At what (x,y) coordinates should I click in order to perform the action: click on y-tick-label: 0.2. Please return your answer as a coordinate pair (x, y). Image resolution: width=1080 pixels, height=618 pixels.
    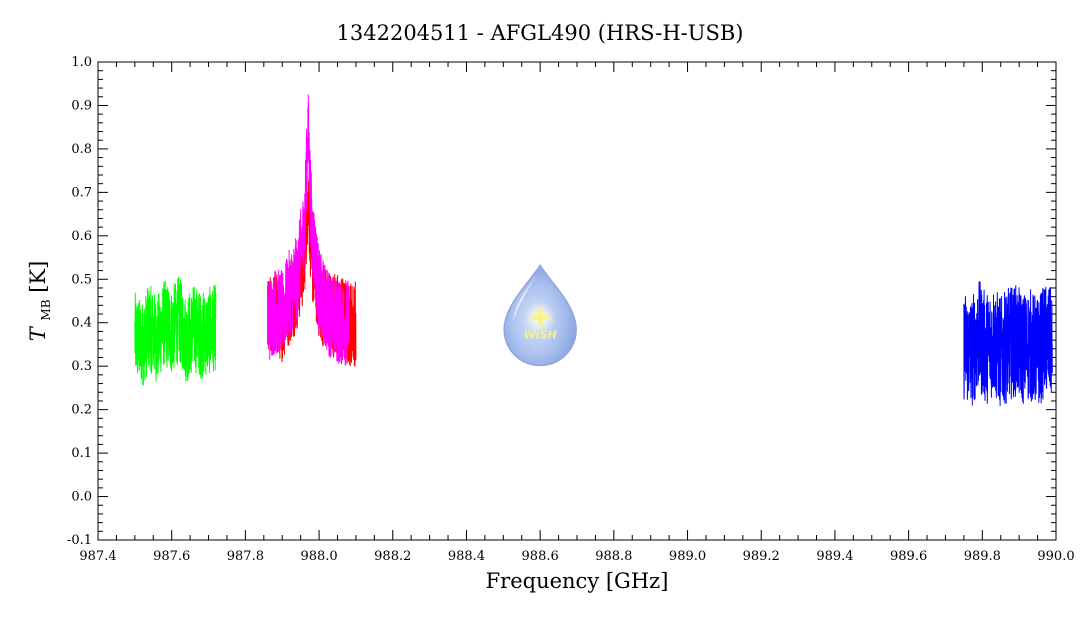
    Looking at the image, I should click on (81, 410).